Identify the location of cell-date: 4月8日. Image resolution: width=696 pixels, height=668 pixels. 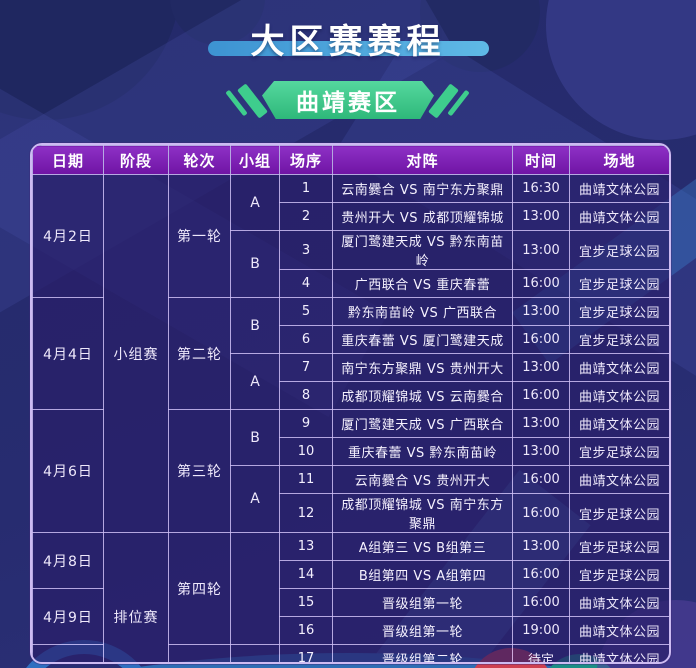
(68, 560).